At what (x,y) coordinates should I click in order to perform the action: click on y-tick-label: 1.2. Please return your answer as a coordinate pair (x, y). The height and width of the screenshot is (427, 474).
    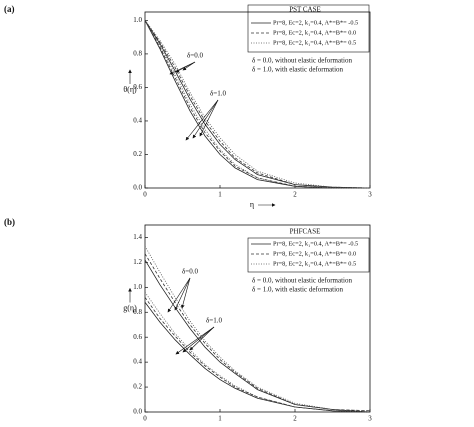
    Looking at the image, I should click on (137, 262).